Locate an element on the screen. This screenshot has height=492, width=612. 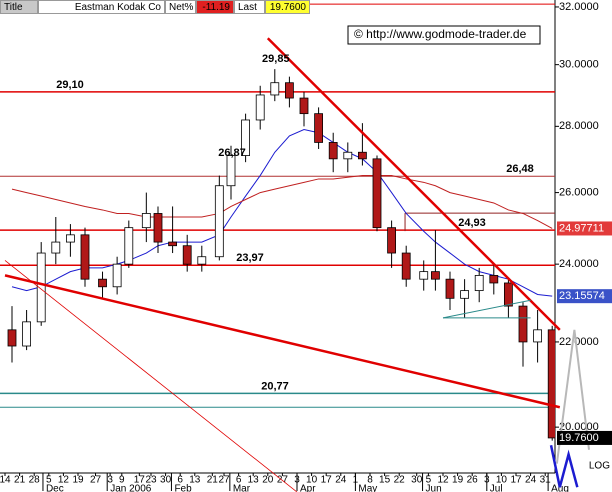
month-label: Jun is located at coordinates (434, 488).